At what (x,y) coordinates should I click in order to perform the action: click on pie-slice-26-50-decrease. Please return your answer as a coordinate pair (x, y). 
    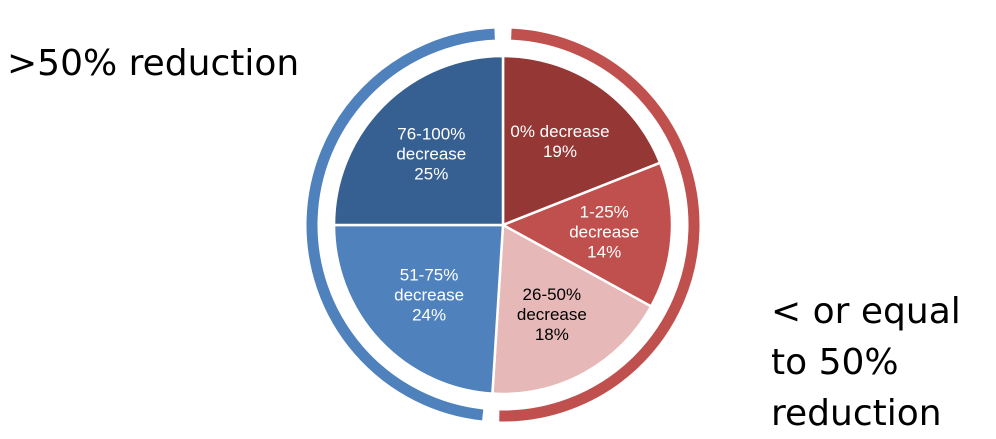
    Looking at the image, I should click on (572, 309).